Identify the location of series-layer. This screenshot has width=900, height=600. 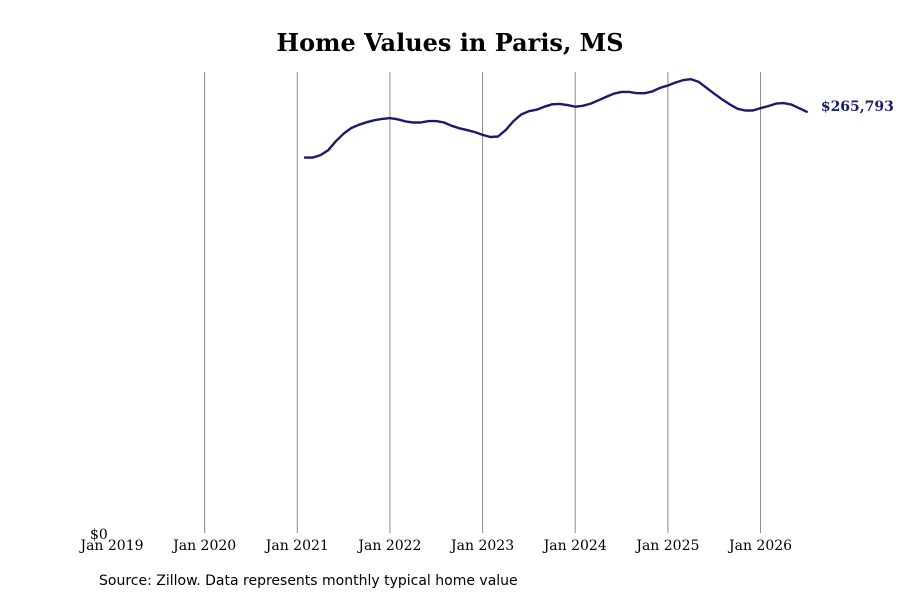
(555, 118).